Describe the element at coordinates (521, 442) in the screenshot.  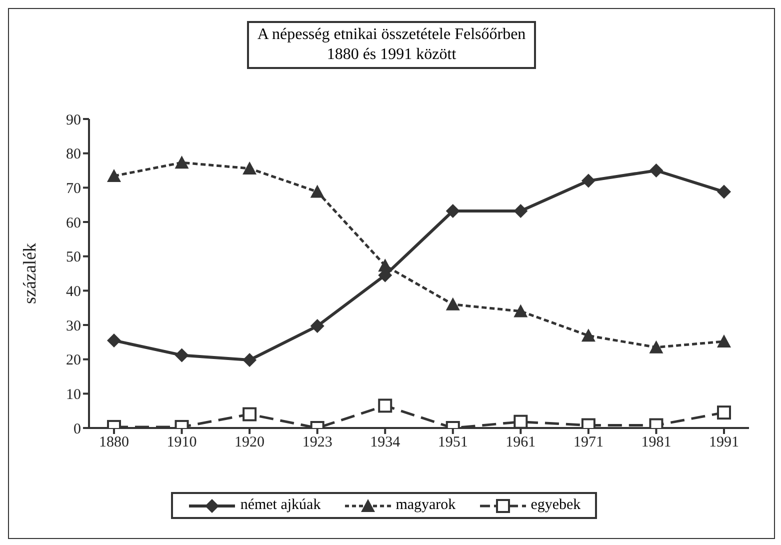
I see `x-tick-label: 1961` at that location.